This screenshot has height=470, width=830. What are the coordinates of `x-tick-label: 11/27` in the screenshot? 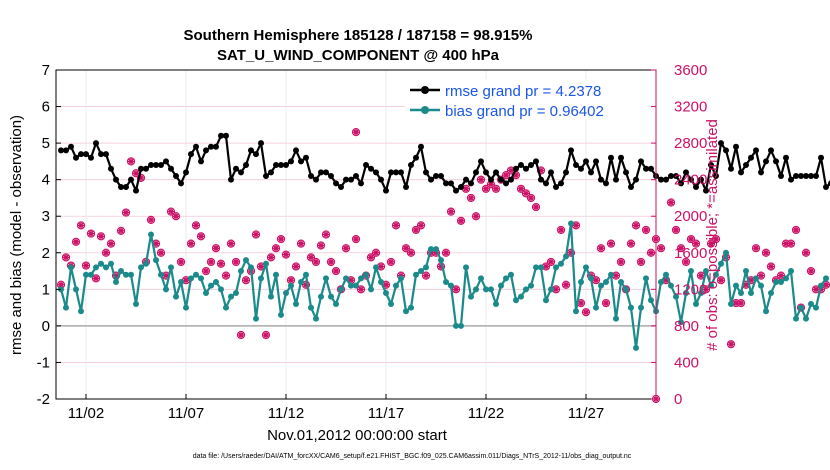 It's located at (586, 413).